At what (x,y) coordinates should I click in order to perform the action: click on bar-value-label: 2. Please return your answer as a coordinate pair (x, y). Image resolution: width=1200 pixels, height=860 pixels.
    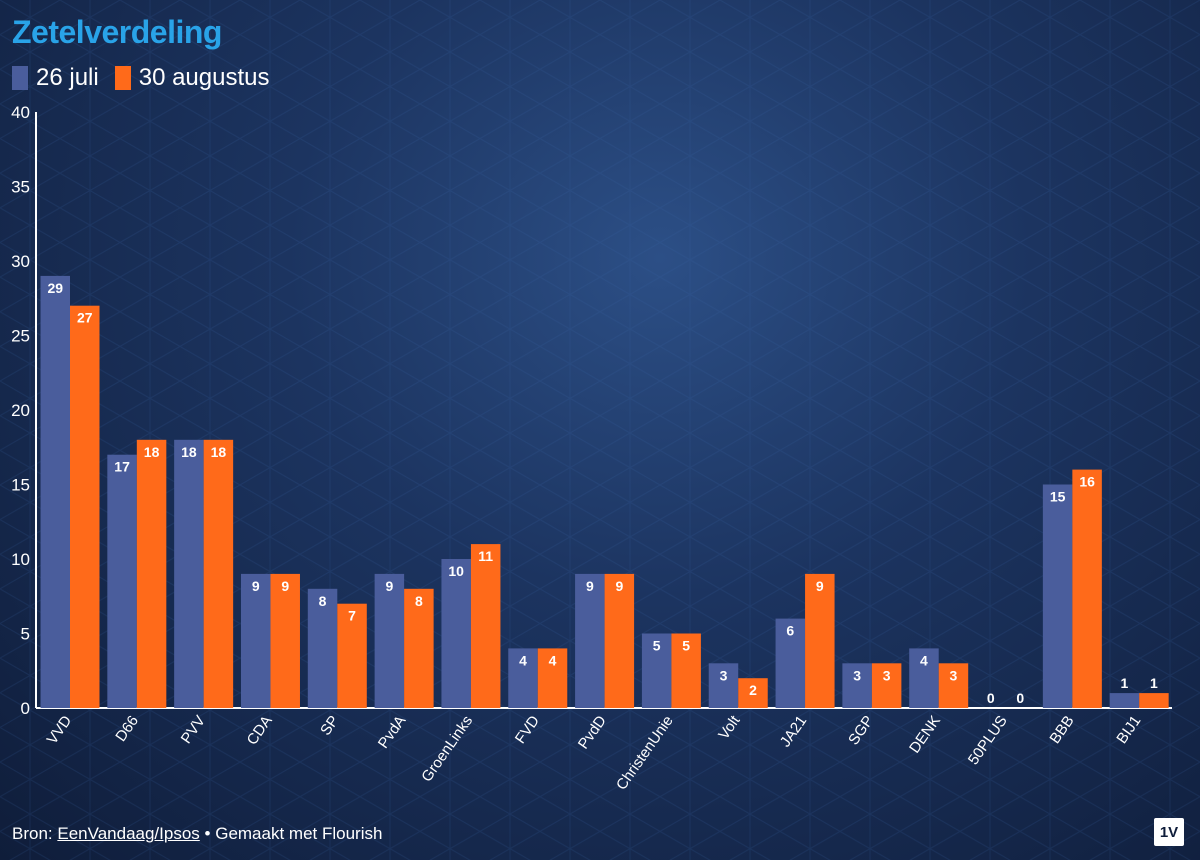
    Looking at the image, I should click on (753, 690).